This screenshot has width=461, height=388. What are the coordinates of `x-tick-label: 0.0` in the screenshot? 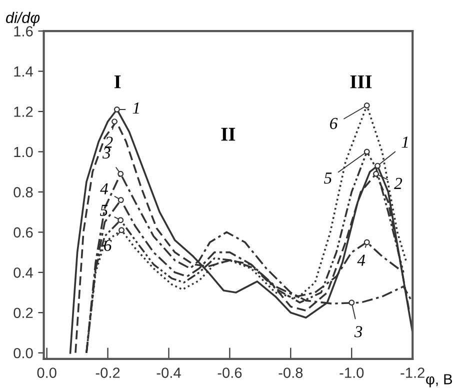 It's located at (46, 373).